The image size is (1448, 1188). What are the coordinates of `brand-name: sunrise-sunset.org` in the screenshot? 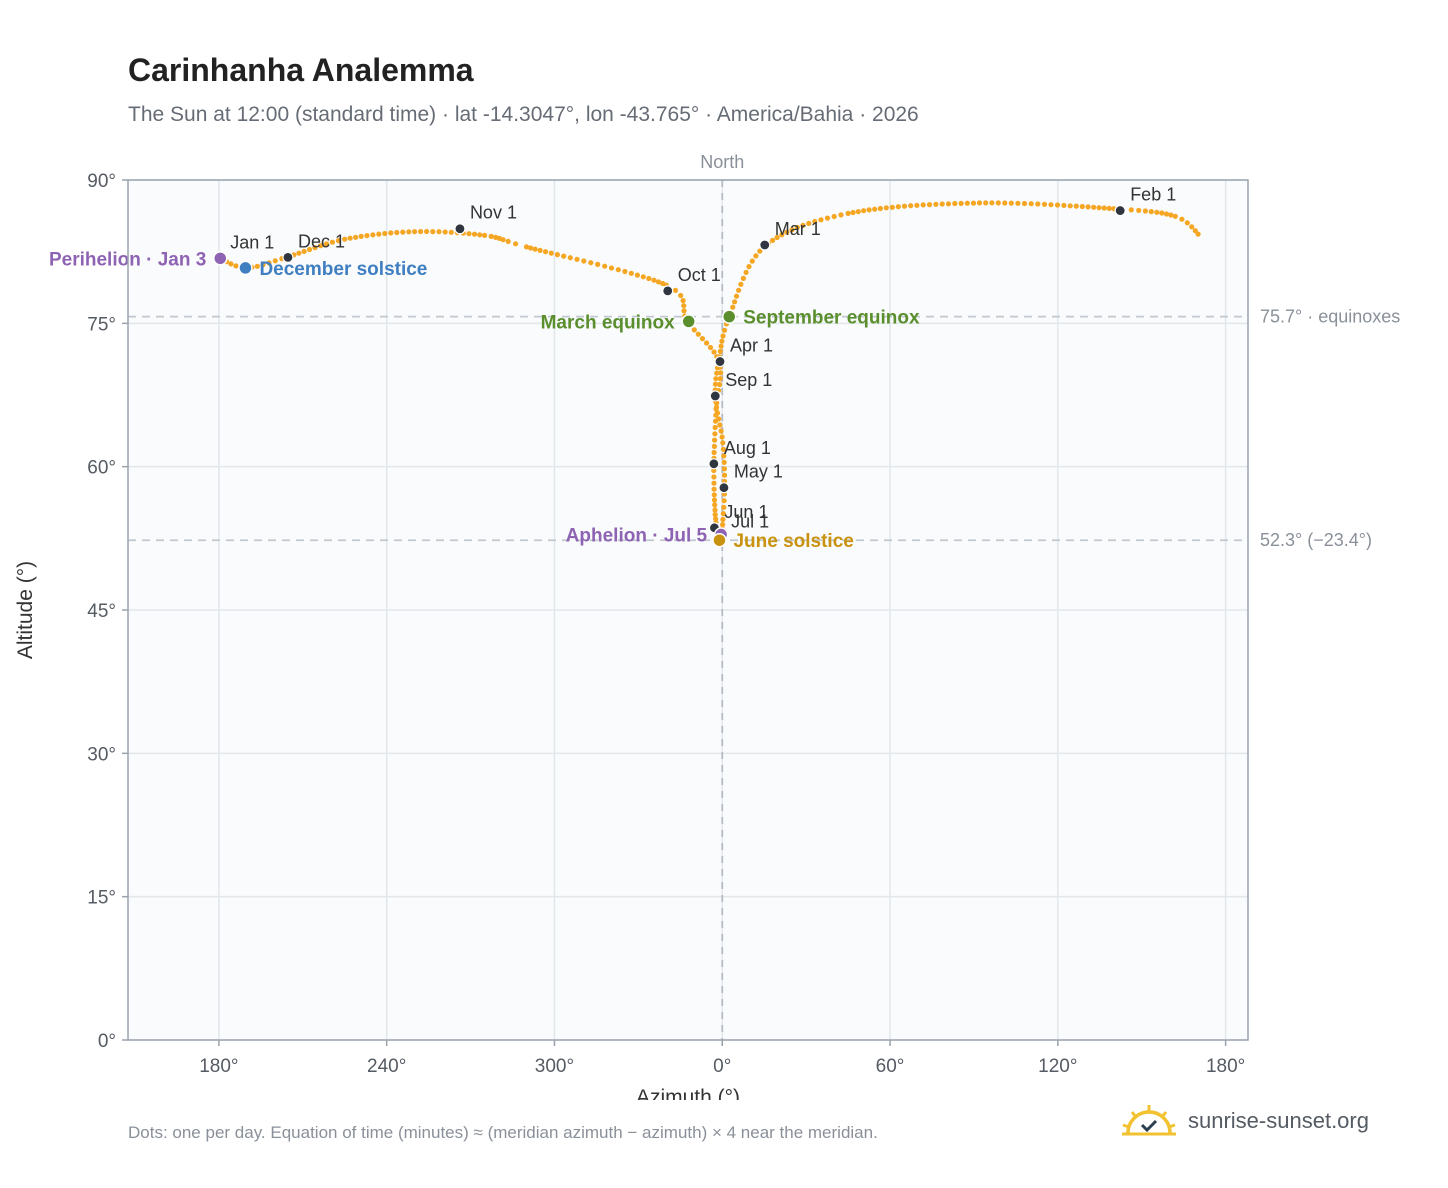 It's located at (1278, 1120).